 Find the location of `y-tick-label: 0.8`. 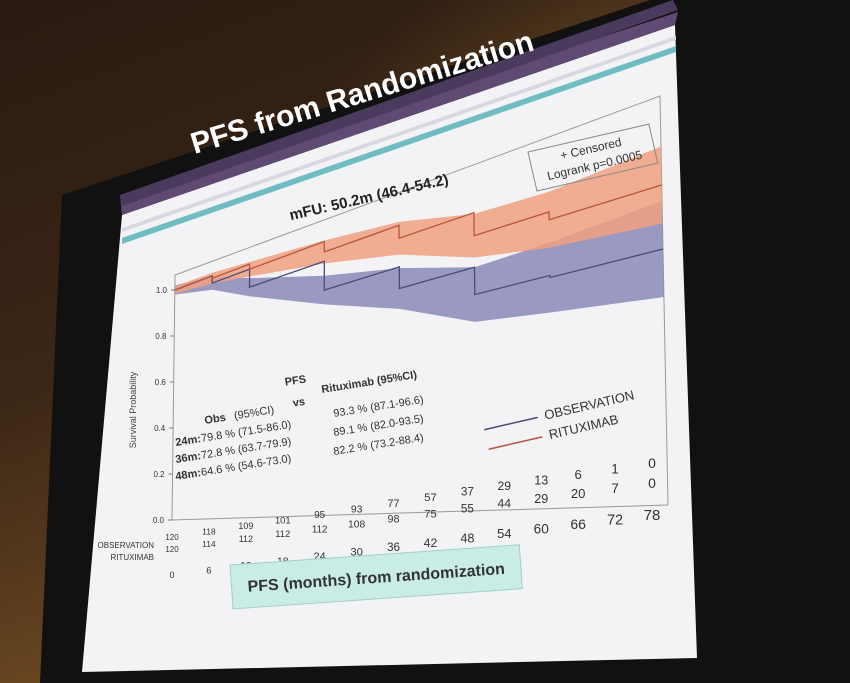

y-tick-label: 0.8 is located at coordinates (161, 336).